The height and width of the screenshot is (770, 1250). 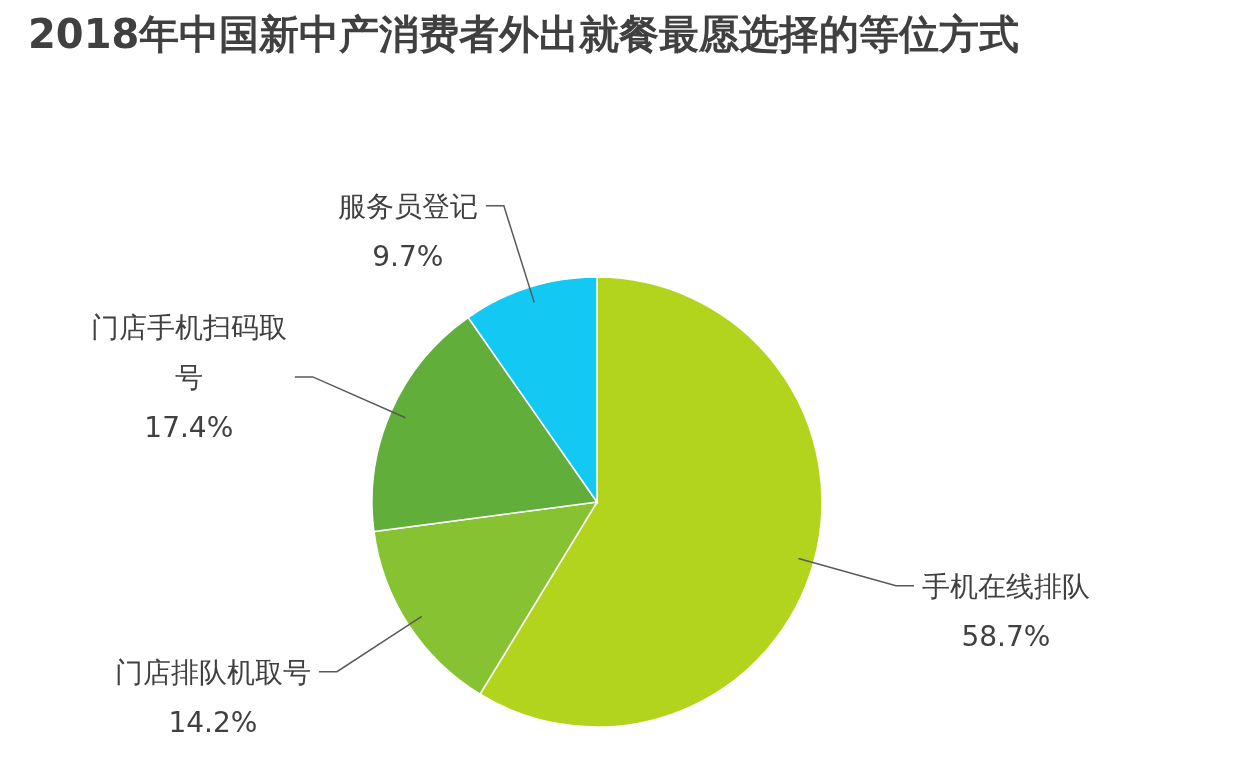 What do you see at coordinates (1006, 636) in the screenshot?
I see `data-label: 58.7%` at bounding box center [1006, 636].